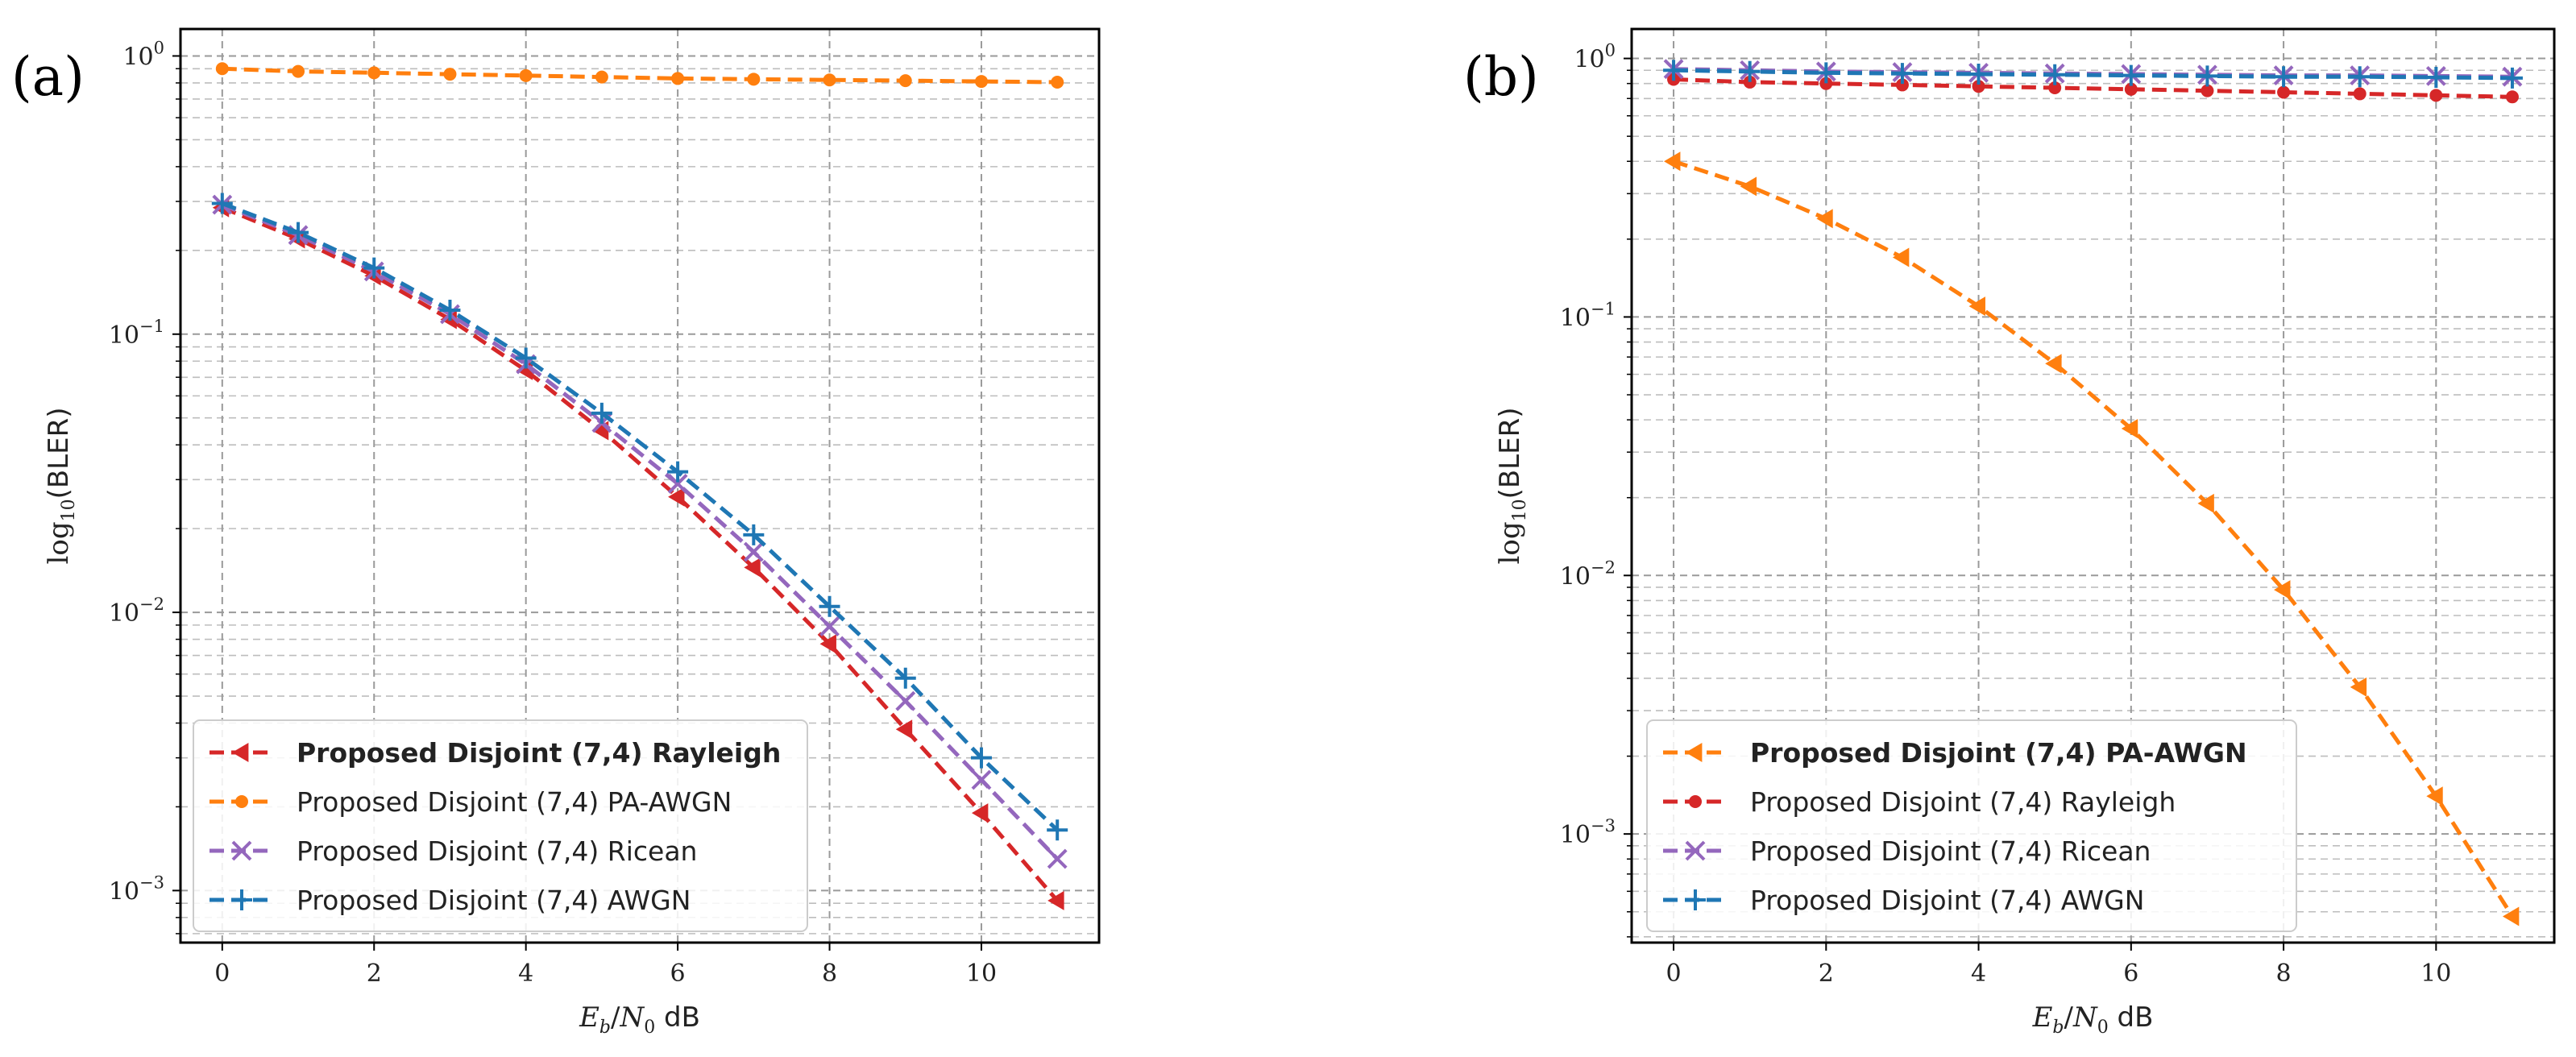 The image size is (2576, 1057). I want to click on legend-entry: Proposed Disjoint (7,4) Rayleigh, so click(1920, 802).